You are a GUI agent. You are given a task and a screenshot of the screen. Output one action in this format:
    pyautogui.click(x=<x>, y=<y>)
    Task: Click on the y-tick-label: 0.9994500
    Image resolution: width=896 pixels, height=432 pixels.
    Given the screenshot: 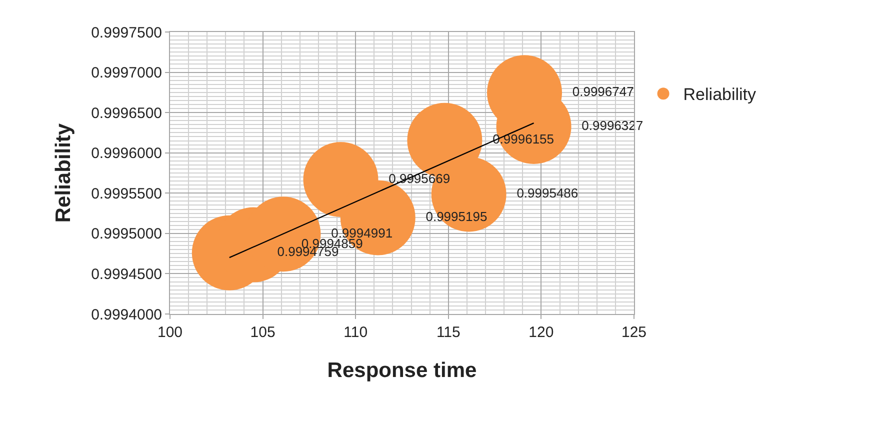 What is the action you would take?
    pyautogui.click(x=126, y=274)
    